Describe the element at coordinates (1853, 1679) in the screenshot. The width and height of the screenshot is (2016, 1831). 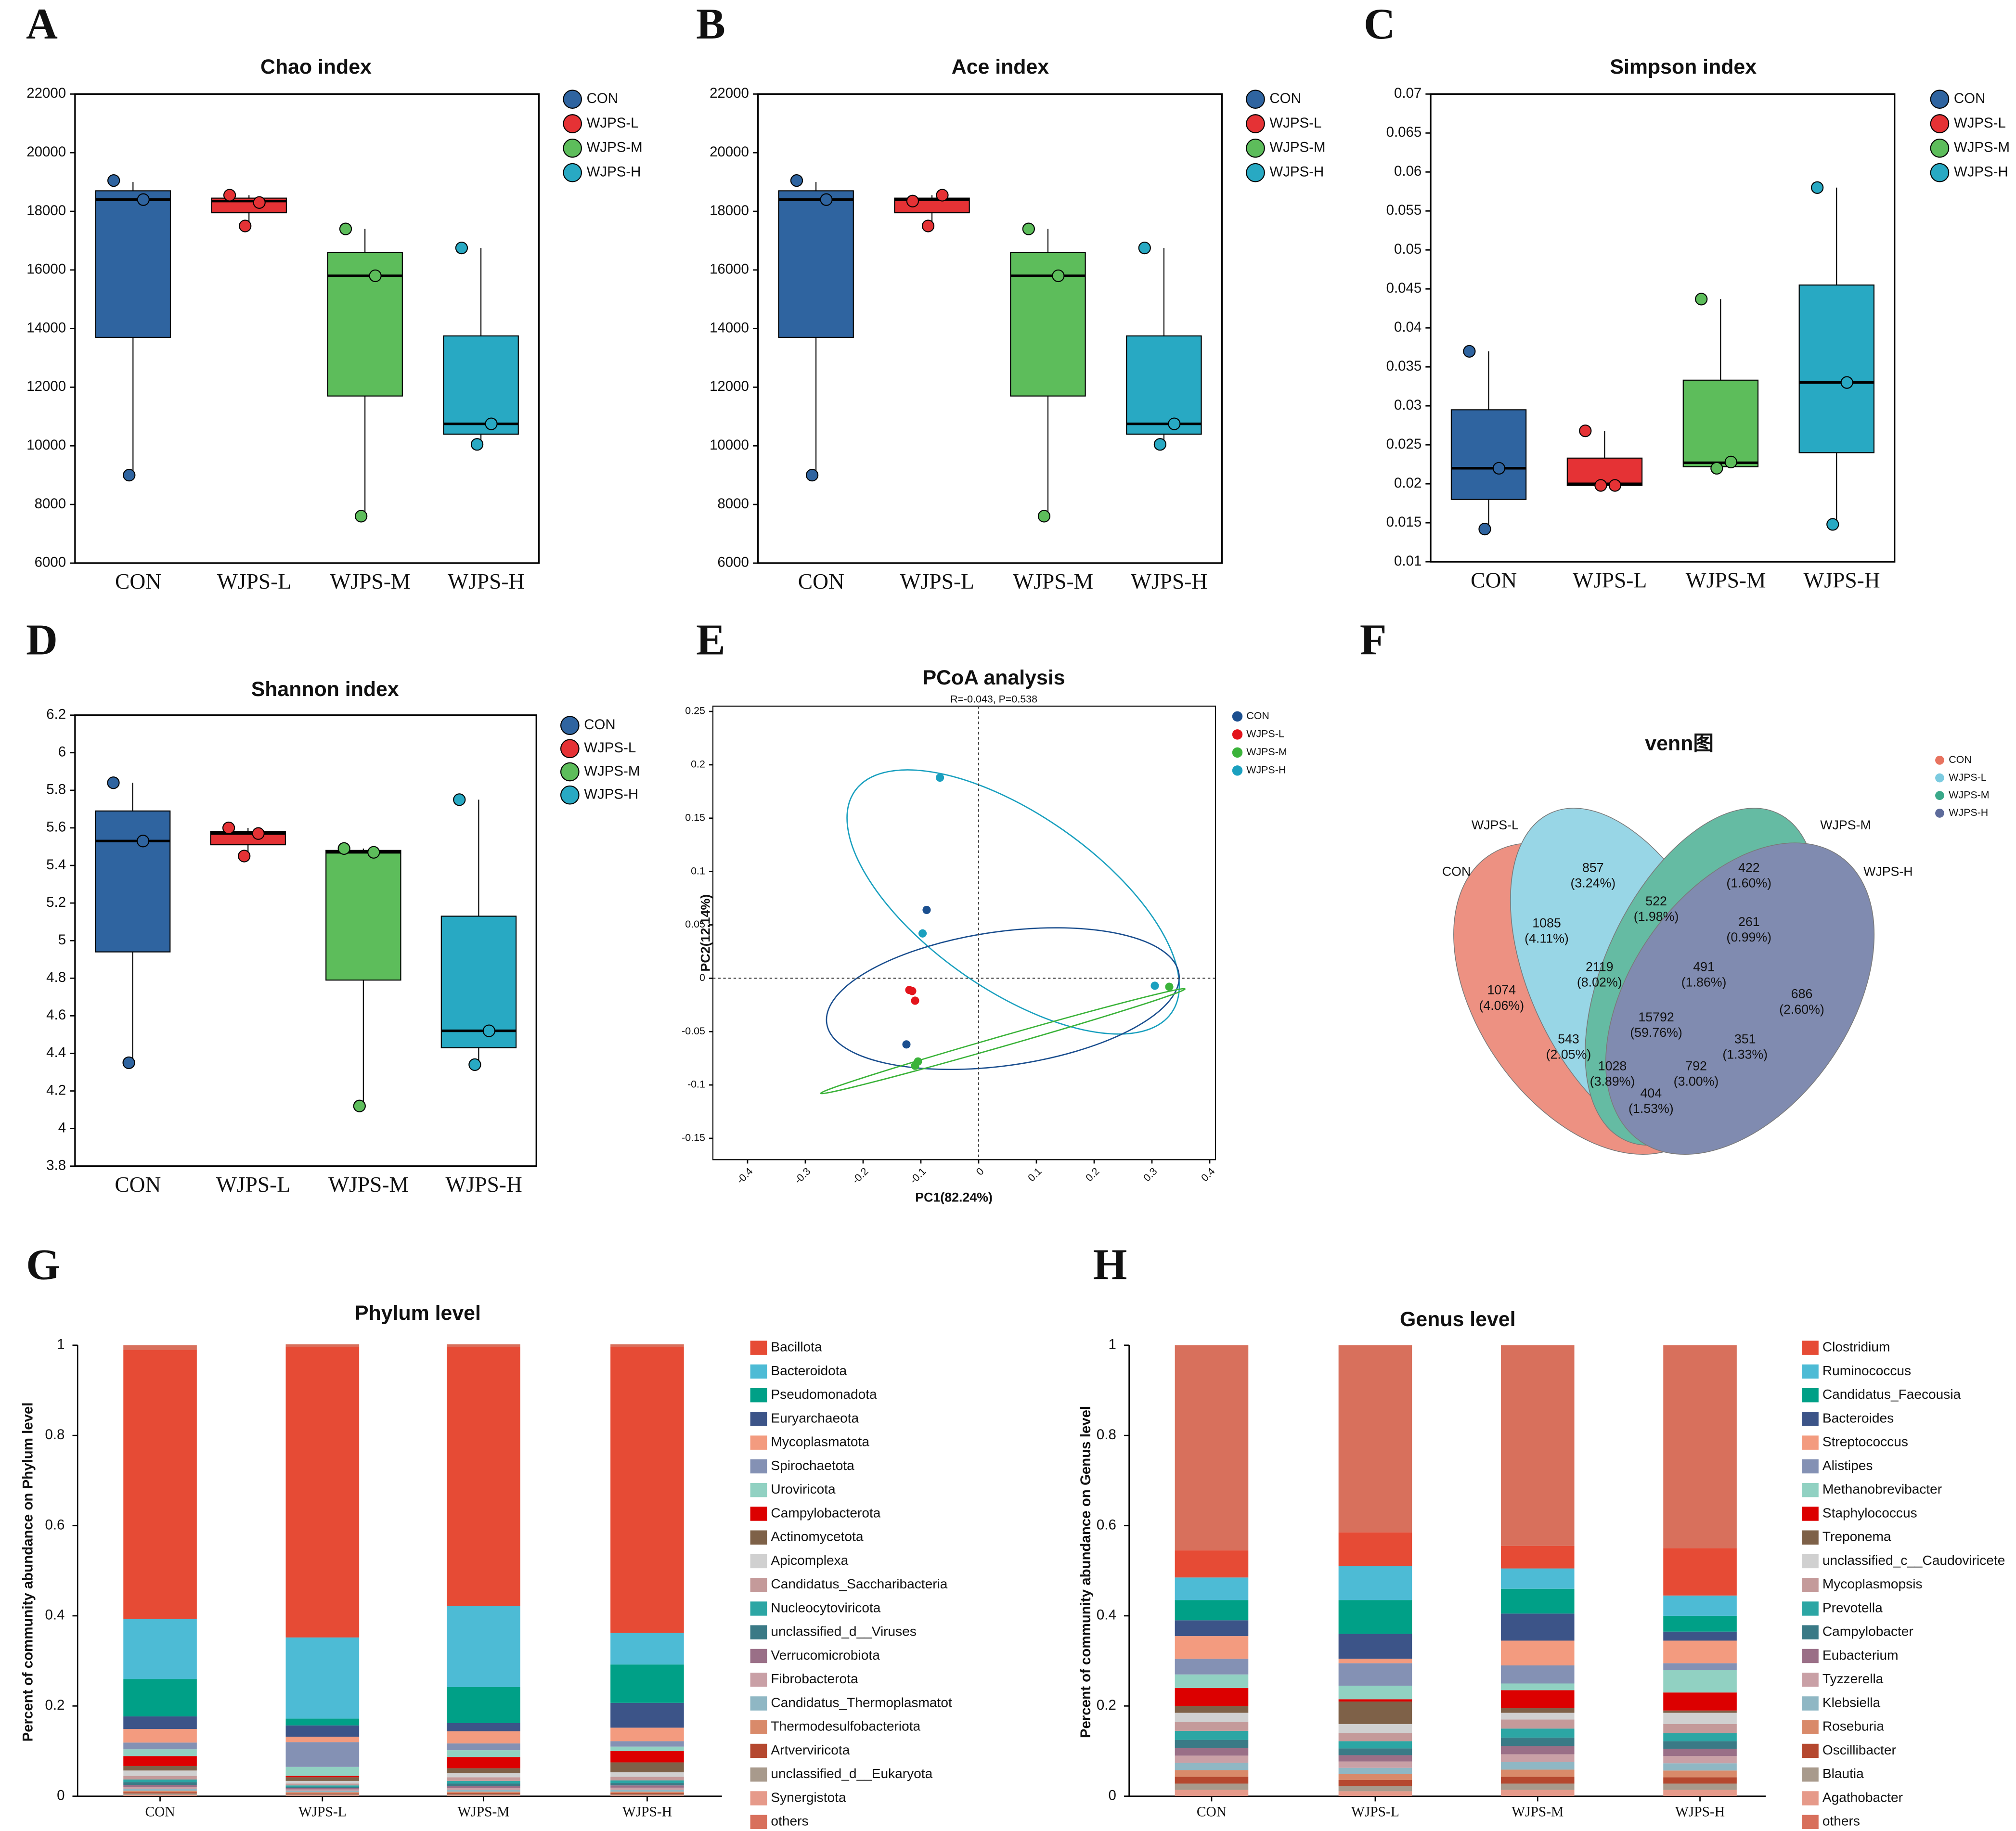
I see `legend-label: Tyzzerella` at that location.